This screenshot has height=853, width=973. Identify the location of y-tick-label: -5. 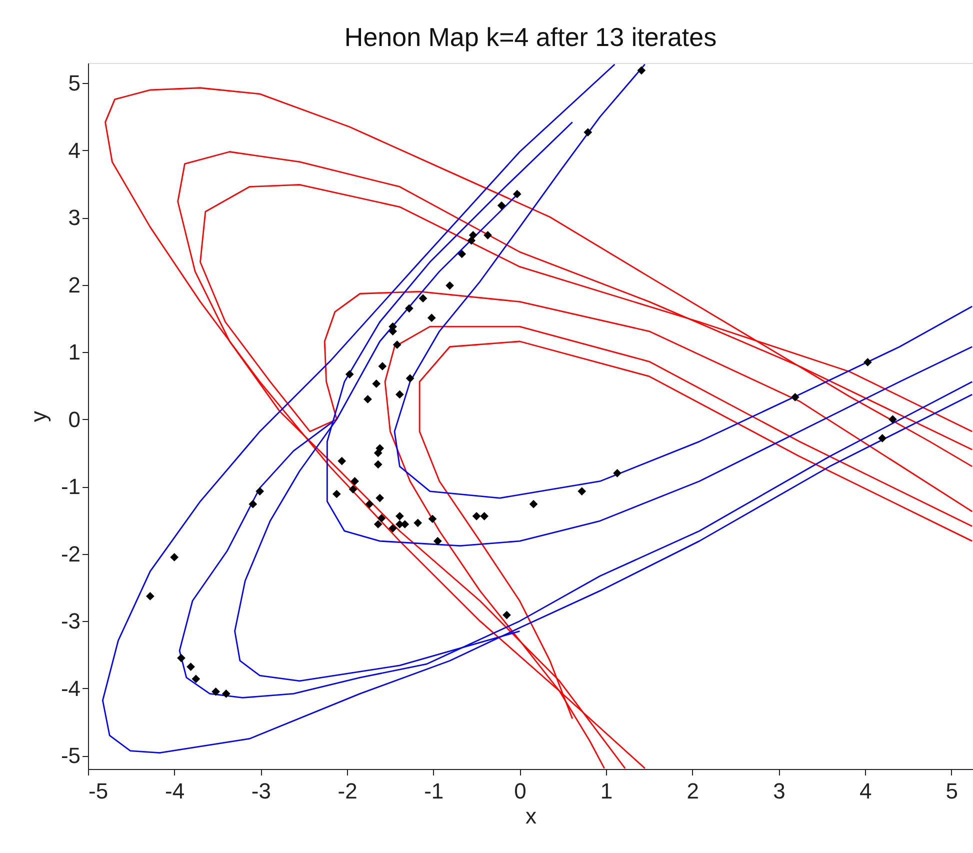
(70, 755).